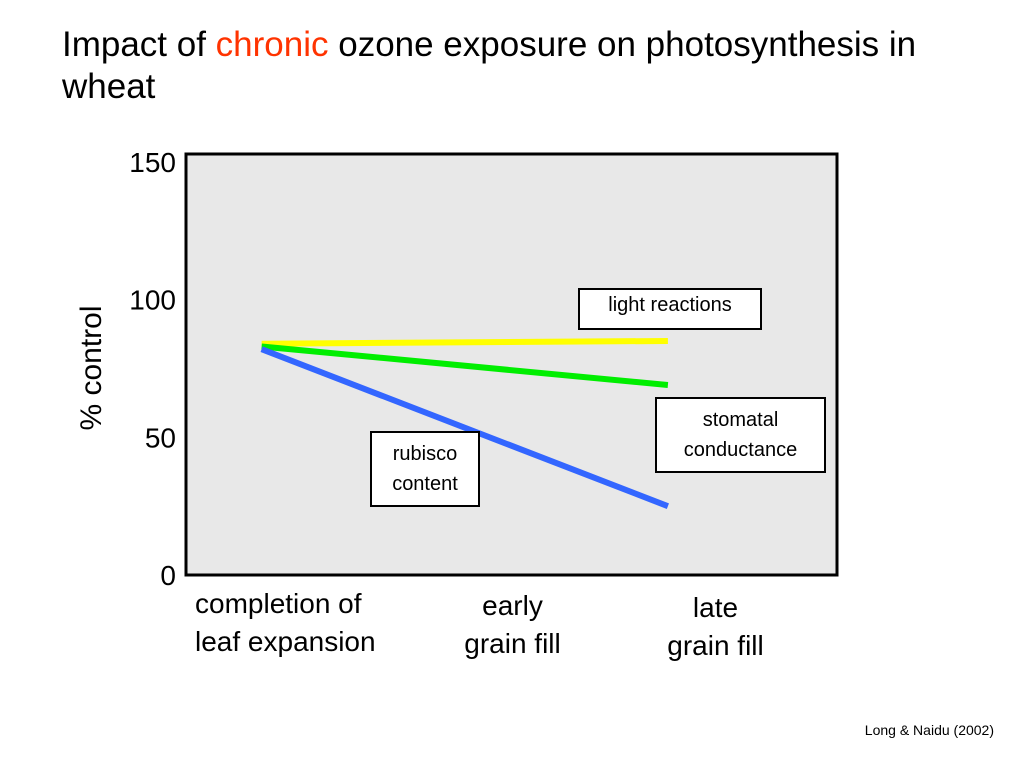 The height and width of the screenshot is (768, 1024). Describe the element at coordinates (152, 300) in the screenshot. I see `y-tick-label: 100` at that location.